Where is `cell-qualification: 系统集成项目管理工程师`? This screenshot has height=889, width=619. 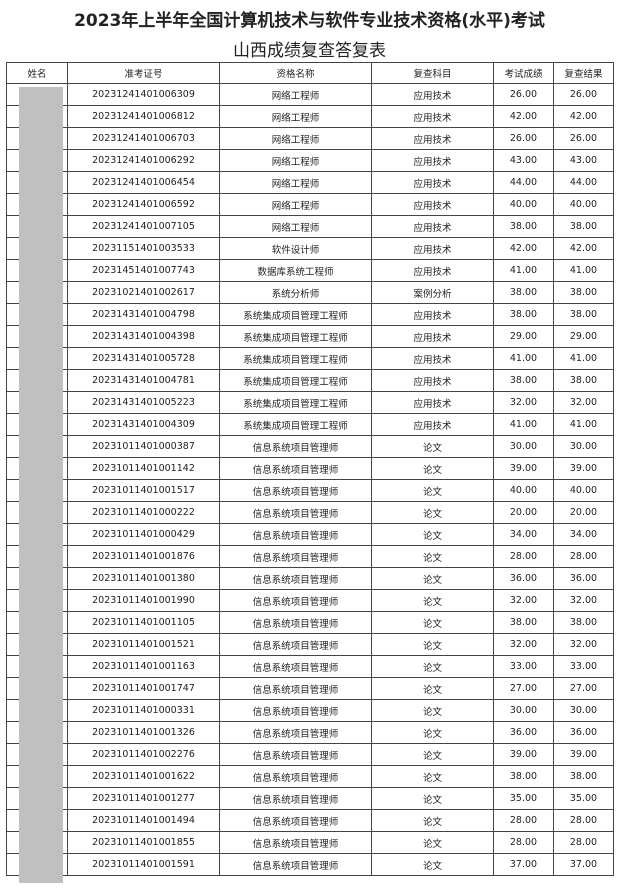 cell-qualification: 系统集成项目管理工程师 is located at coordinates (295, 336).